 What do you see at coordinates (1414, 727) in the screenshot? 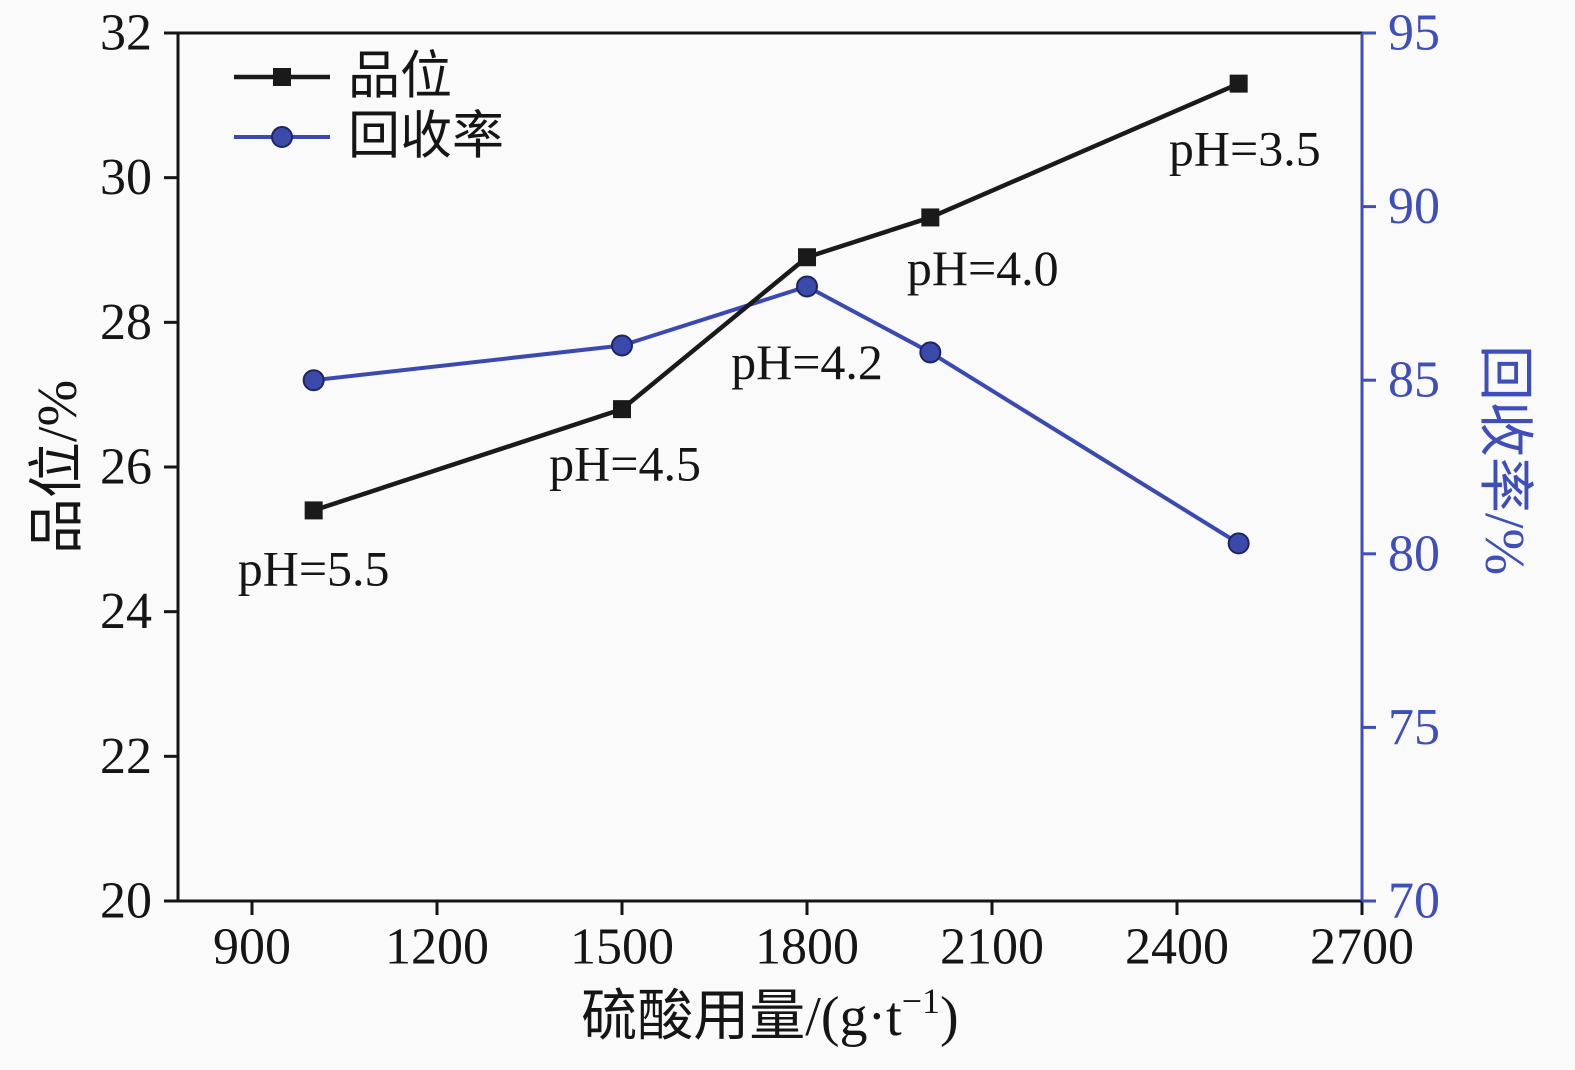
I see `y-right-tick-label: 75` at bounding box center [1414, 727].